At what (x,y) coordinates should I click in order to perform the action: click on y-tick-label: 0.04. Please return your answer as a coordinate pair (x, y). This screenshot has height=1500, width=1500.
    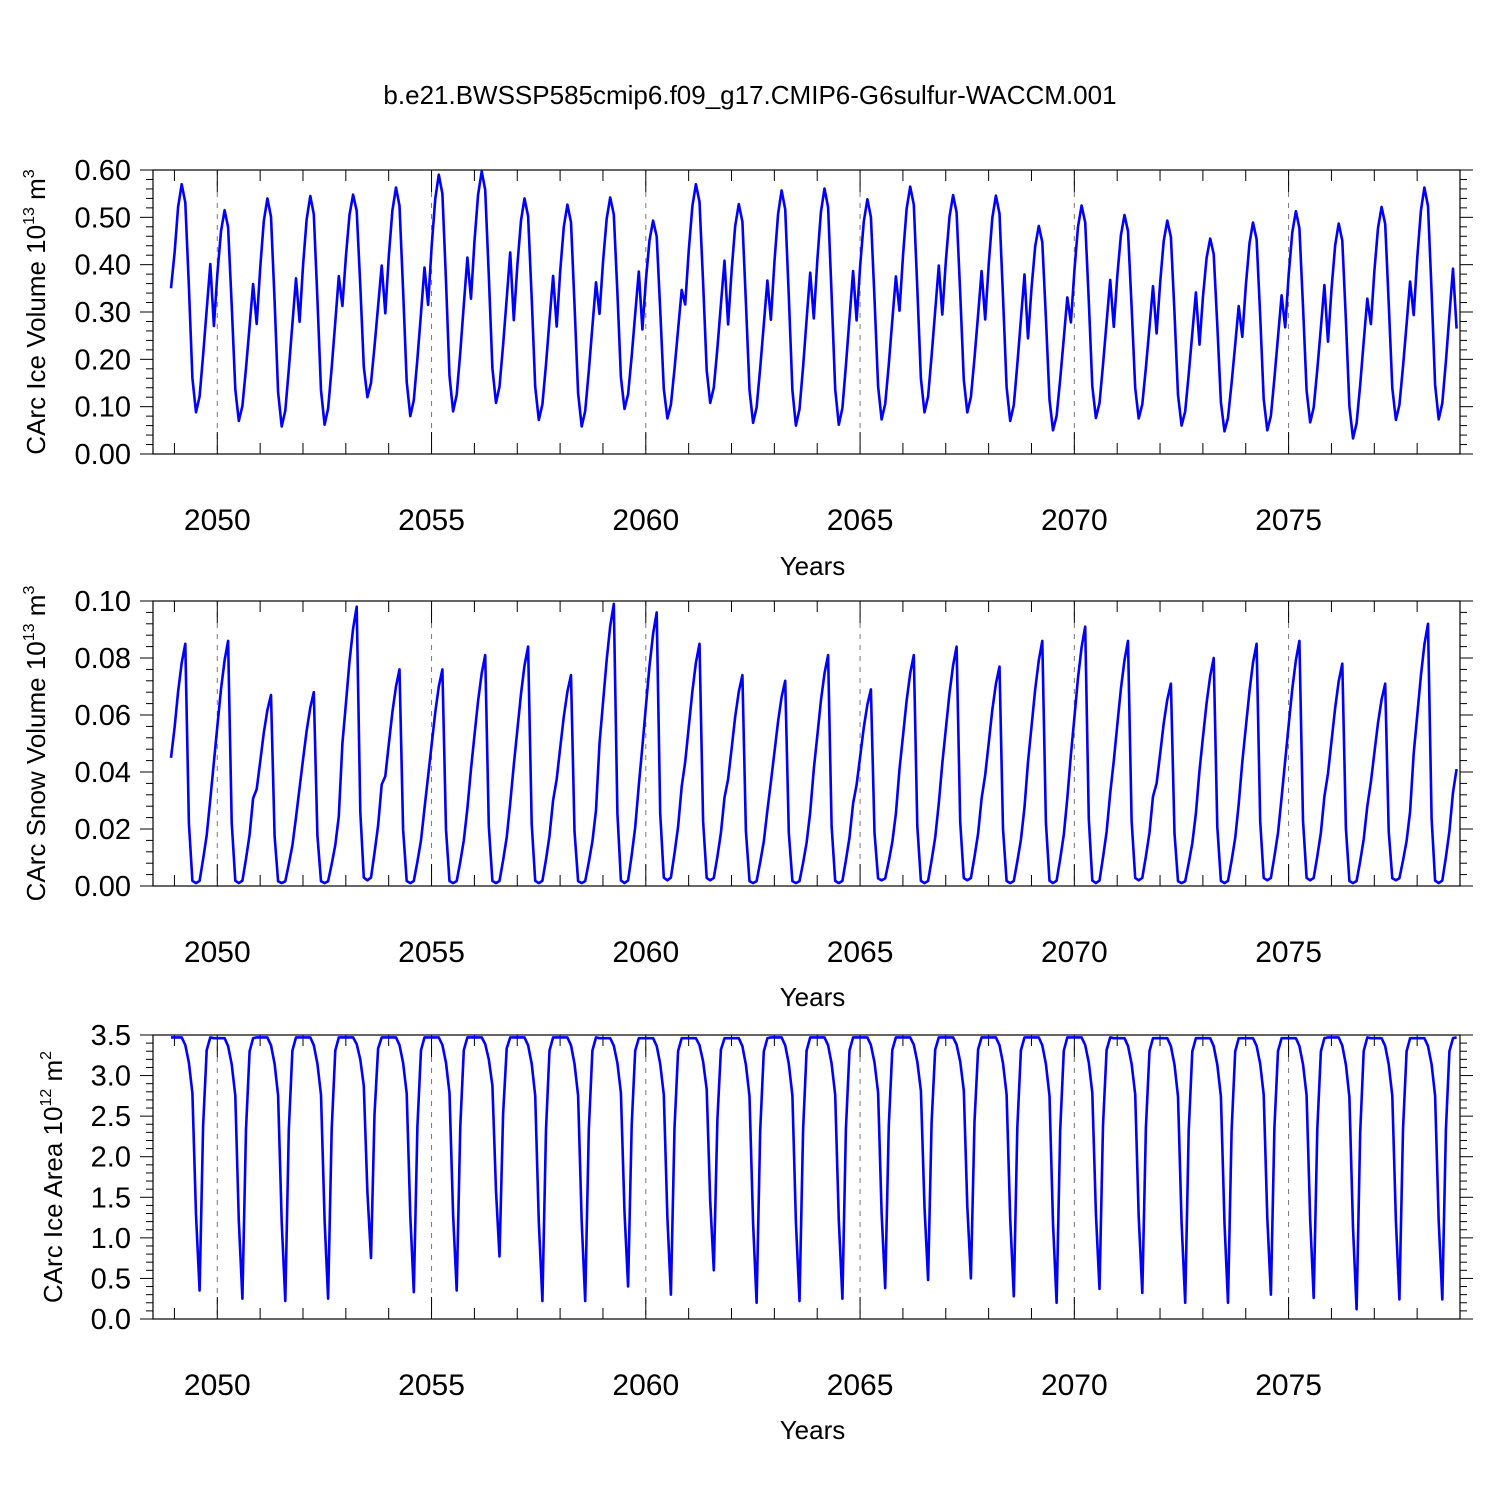
    Looking at the image, I should click on (103, 773).